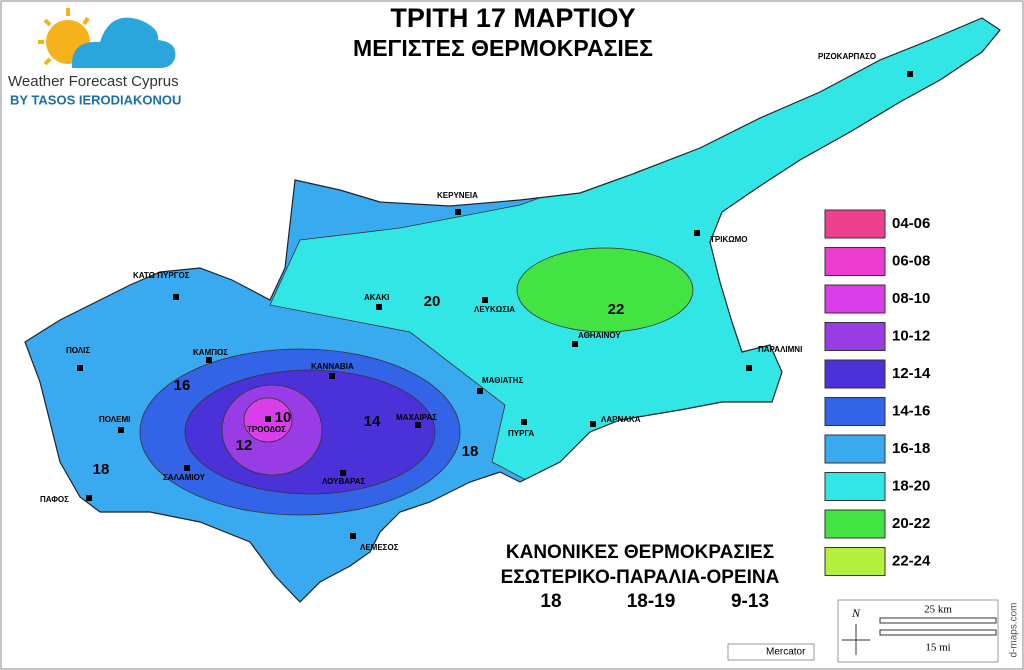 This screenshot has height=670, width=1024. What do you see at coordinates (780, 349) in the screenshot?
I see `place-label: ΠΑΡΑΛΙΜΝΙ` at bounding box center [780, 349].